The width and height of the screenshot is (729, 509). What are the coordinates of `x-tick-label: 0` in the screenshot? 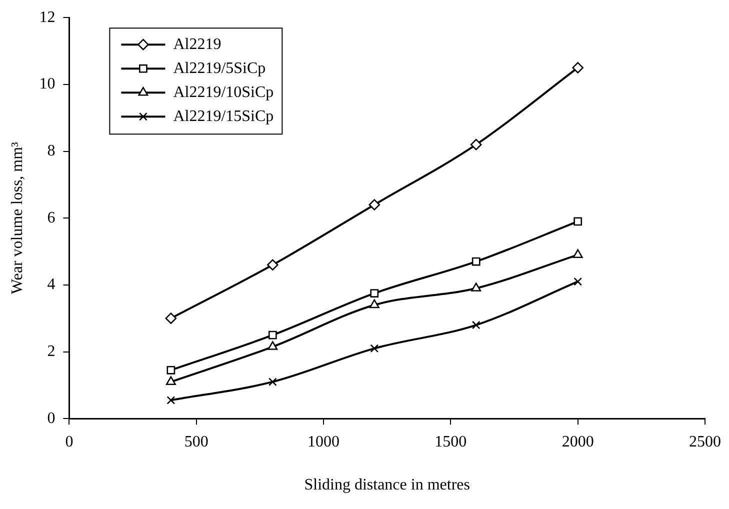 It's located at (69, 441).